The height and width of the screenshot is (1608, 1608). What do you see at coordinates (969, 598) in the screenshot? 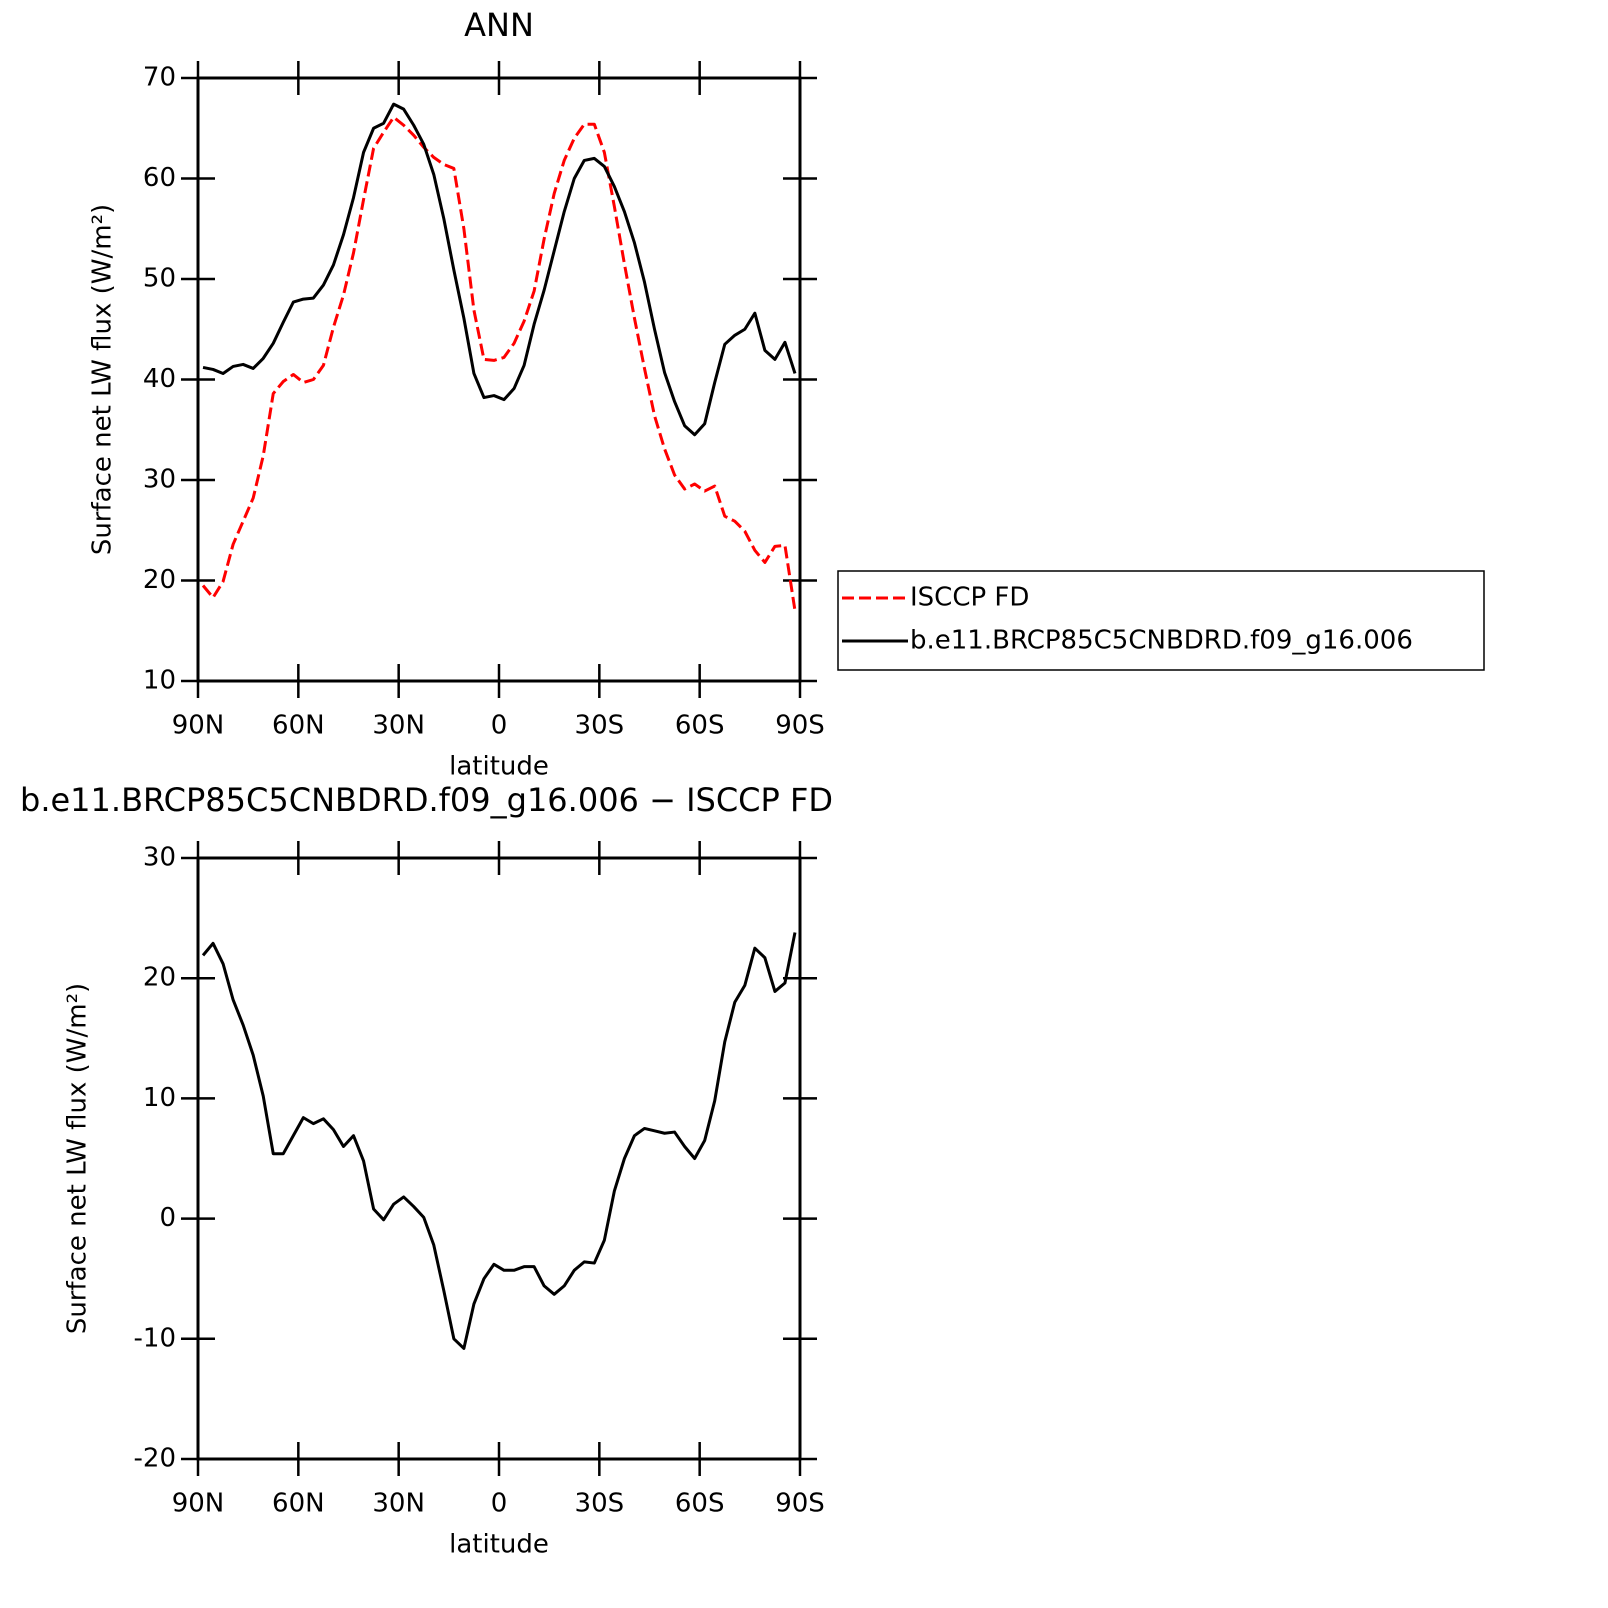
I see `legend-label: ISCCP FD` at bounding box center [969, 598].